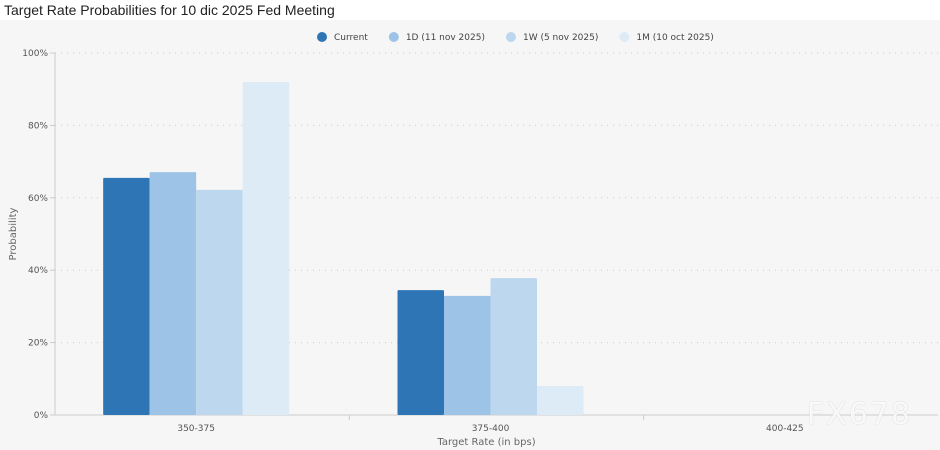 This screenshot has height=450, width=940. Describe the element at coordinates (41, 416) in the screenshot. I see `y-tick-label: 0%` at that location.